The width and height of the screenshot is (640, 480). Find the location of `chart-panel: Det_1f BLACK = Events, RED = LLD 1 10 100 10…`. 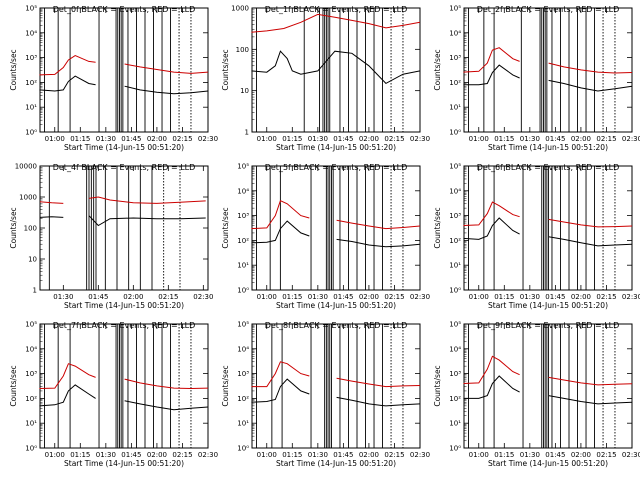

chart-panel: Det_1f BLACK = Events, RED = LLD 1 10 100 10… is located at coordinates (325, 79).